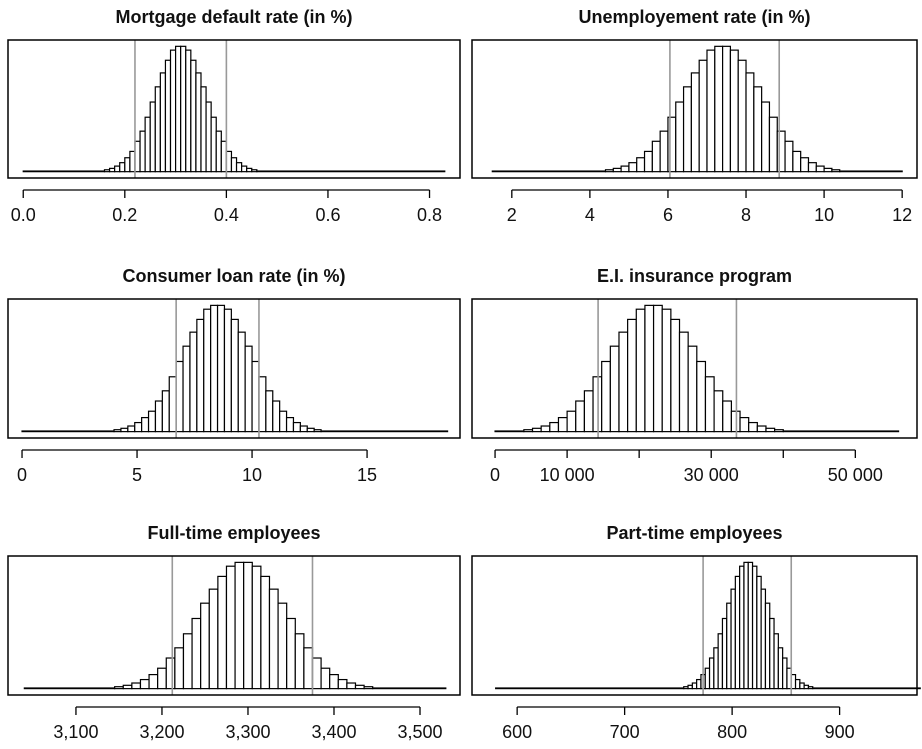 Image resolution: width=922 pixels, height=749 pixels. I want to click on panel-title: Mortgage default rate (in %), so click(233, 17).